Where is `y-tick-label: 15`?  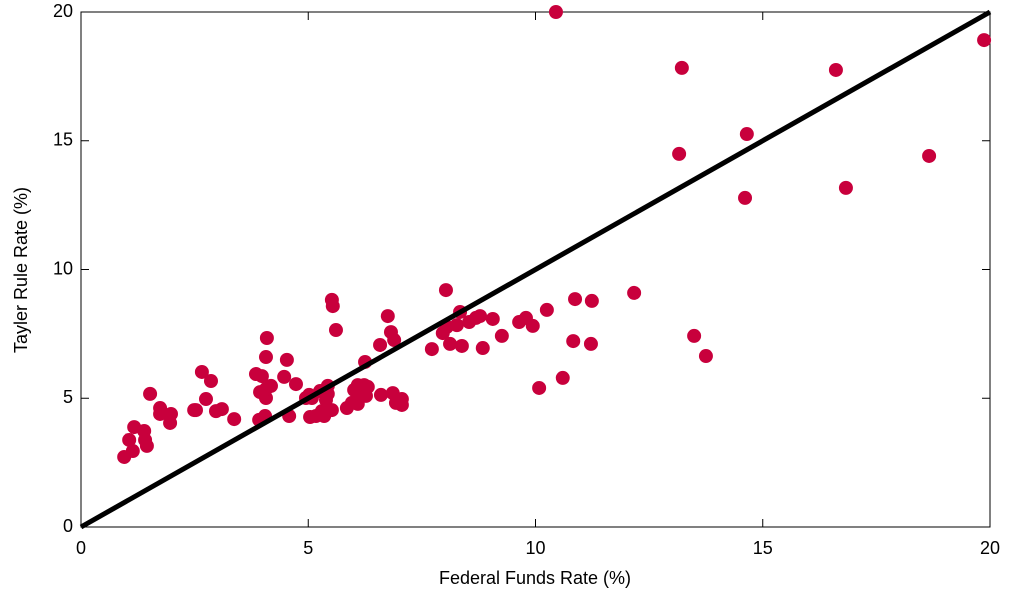 y-tick-label: 15 is located at coordinates (63, 140).